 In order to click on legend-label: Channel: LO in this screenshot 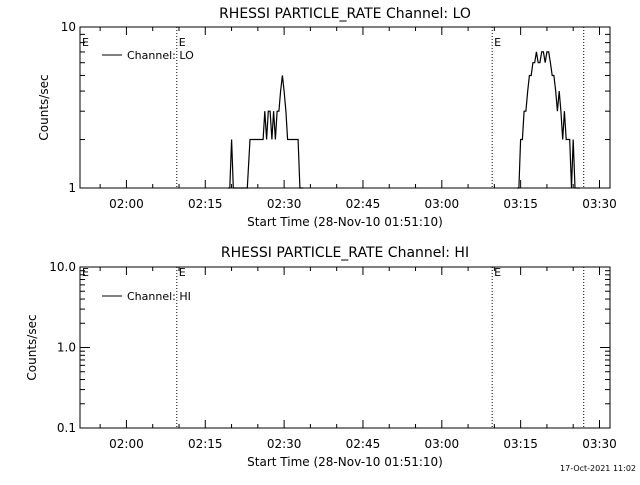, I will do `click(160, 55)`.